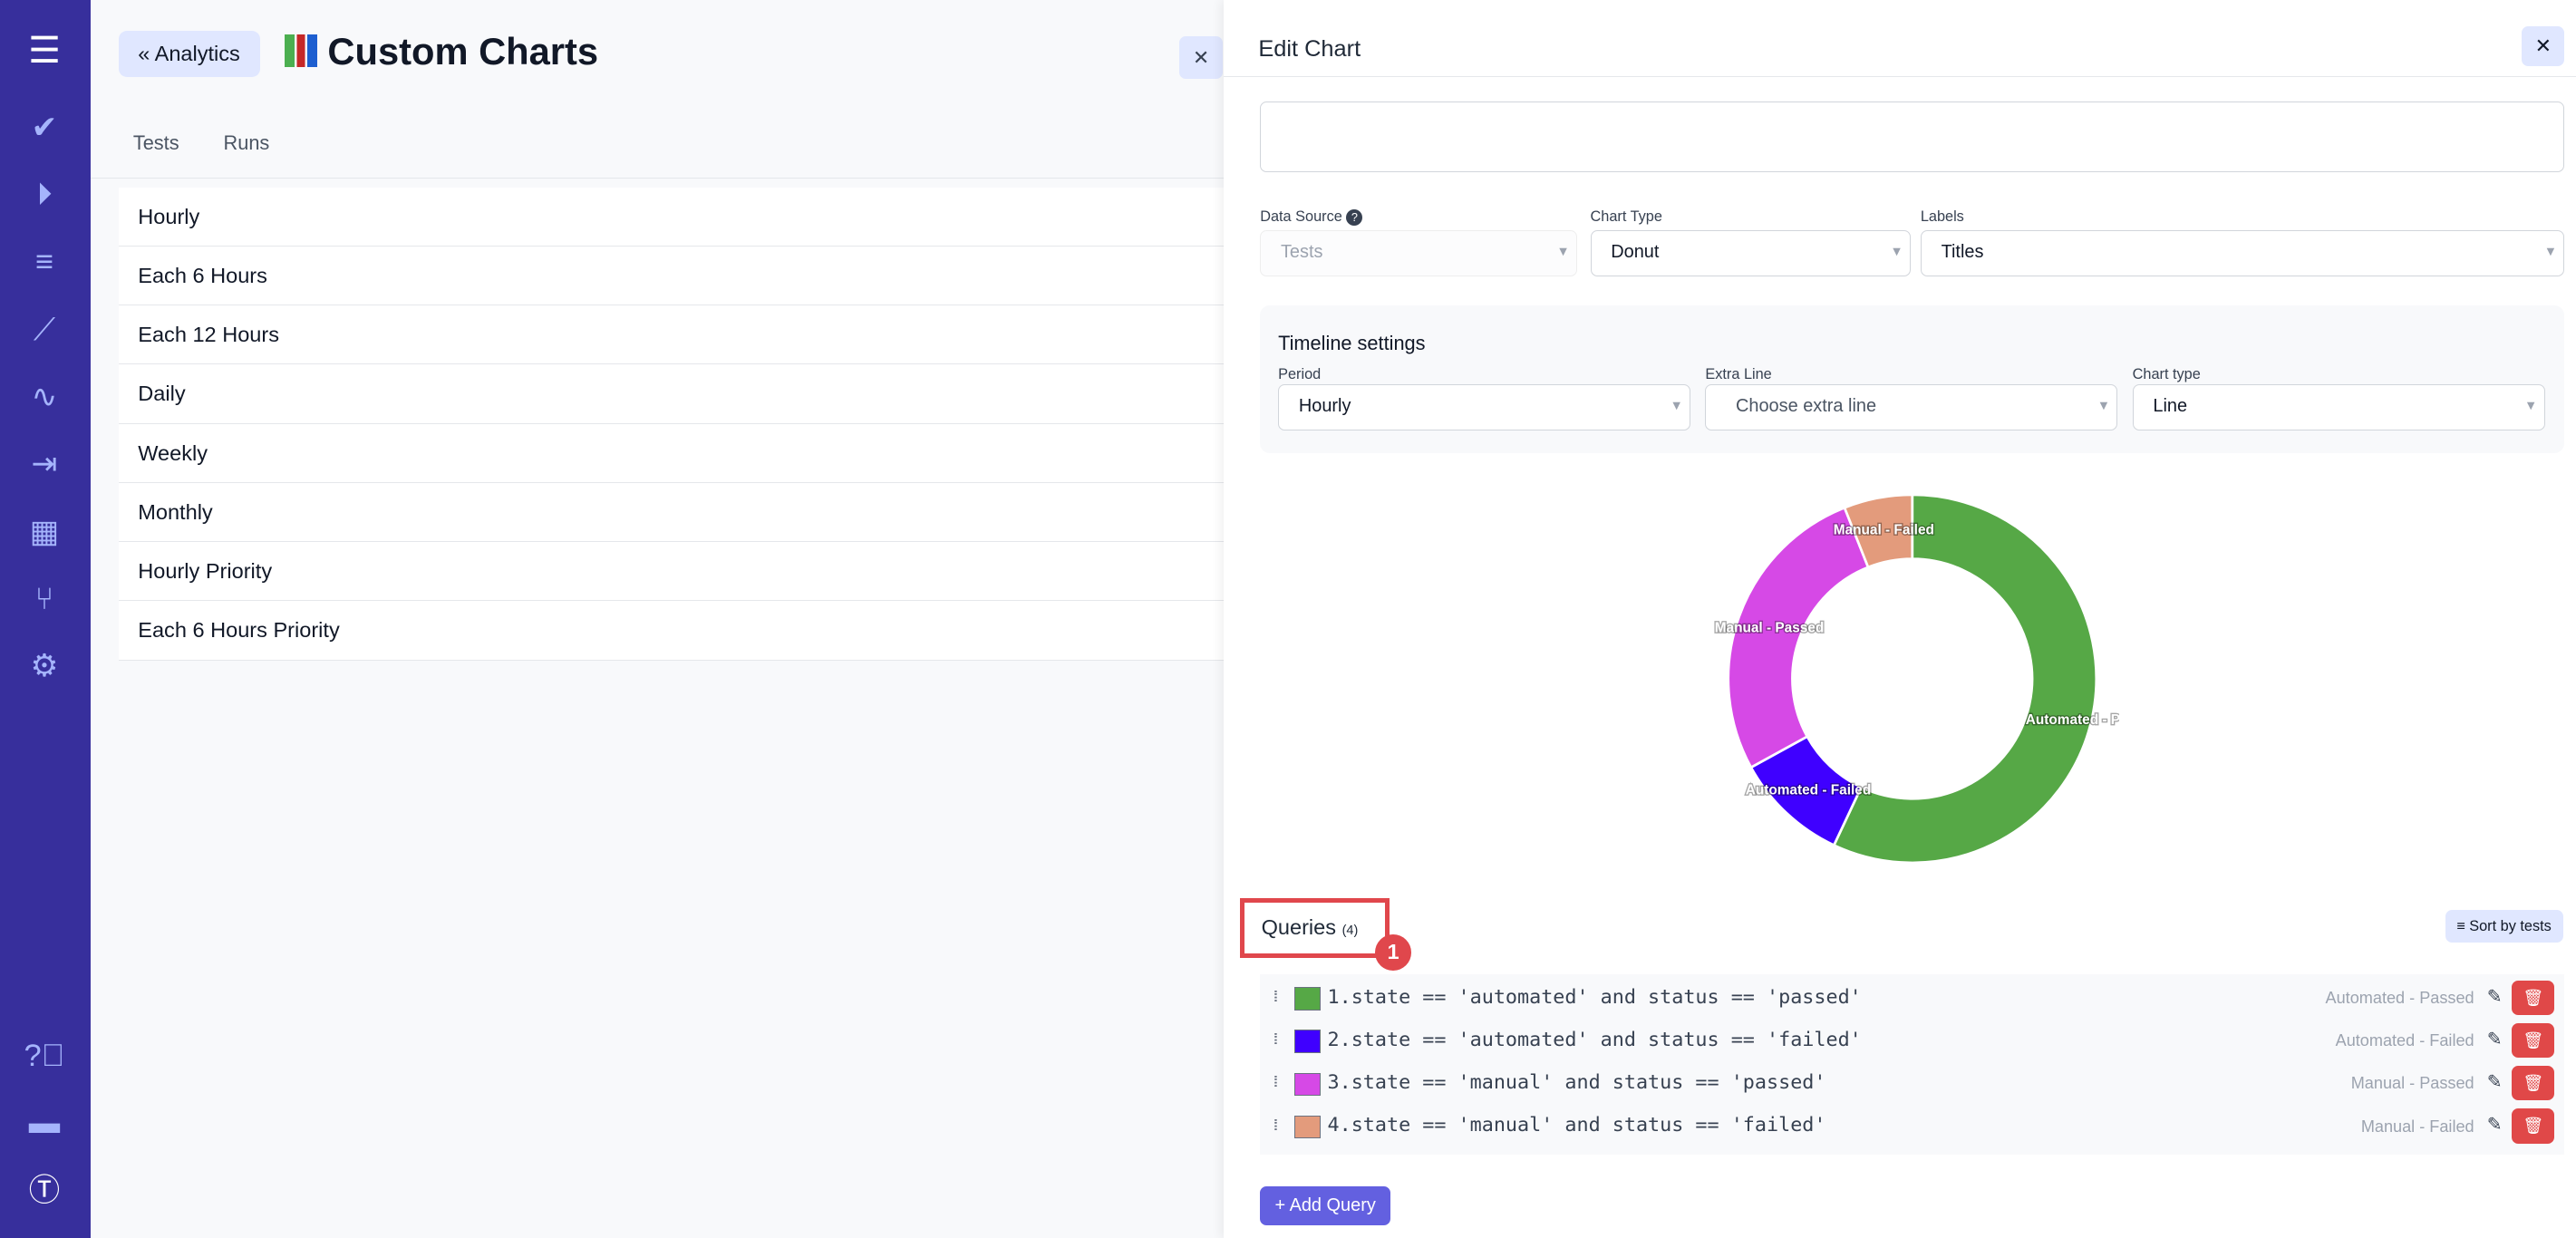 The height and width of the screenshot is (1238, 2576). What do you see at coordinates (1352, 343) in the screenshot?
I see `timeline-title: Timeline settings` at bounding box center [1352, 343].